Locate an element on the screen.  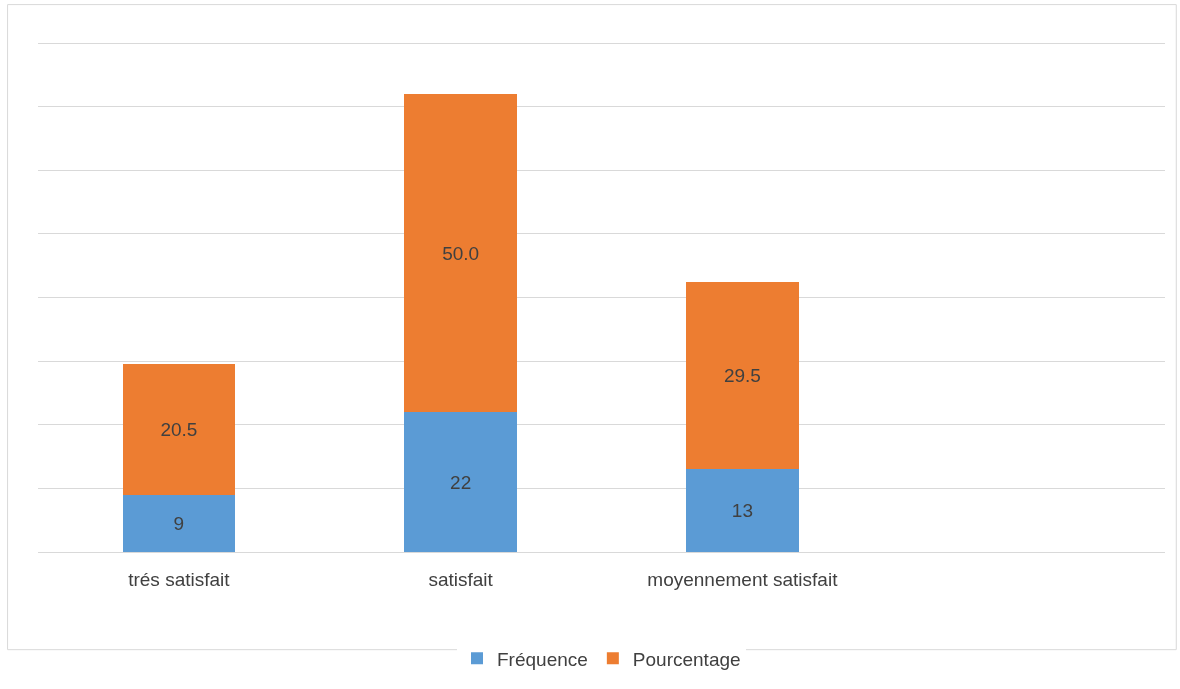
data-label: 22 is located at coordinates (461, 482).